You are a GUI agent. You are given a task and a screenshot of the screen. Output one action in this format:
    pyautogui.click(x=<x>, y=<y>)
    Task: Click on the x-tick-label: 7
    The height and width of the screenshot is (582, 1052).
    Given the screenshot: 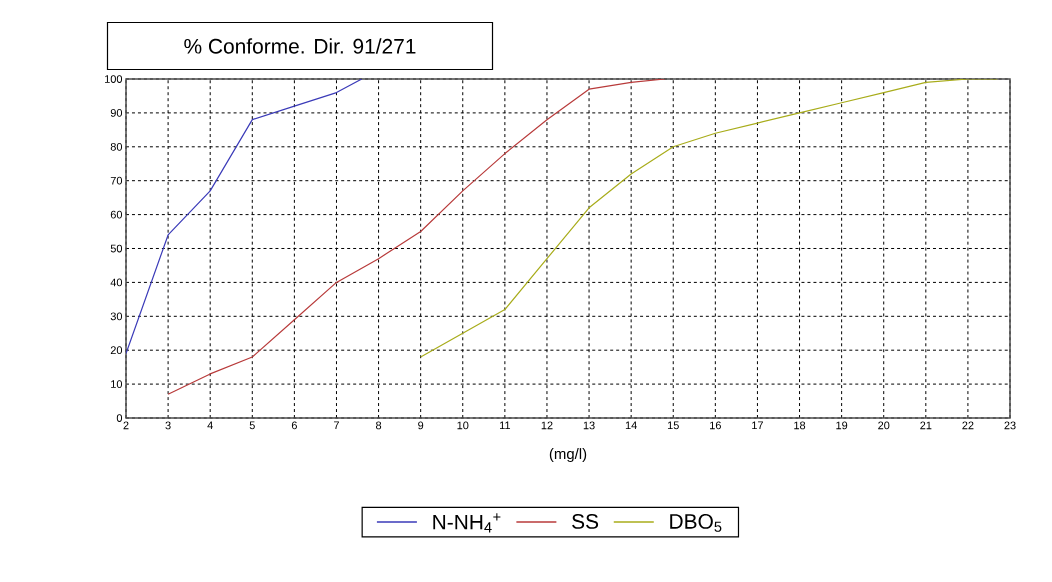 What is the action you would take?
    pyautogui.click(x=336, y=425)
    